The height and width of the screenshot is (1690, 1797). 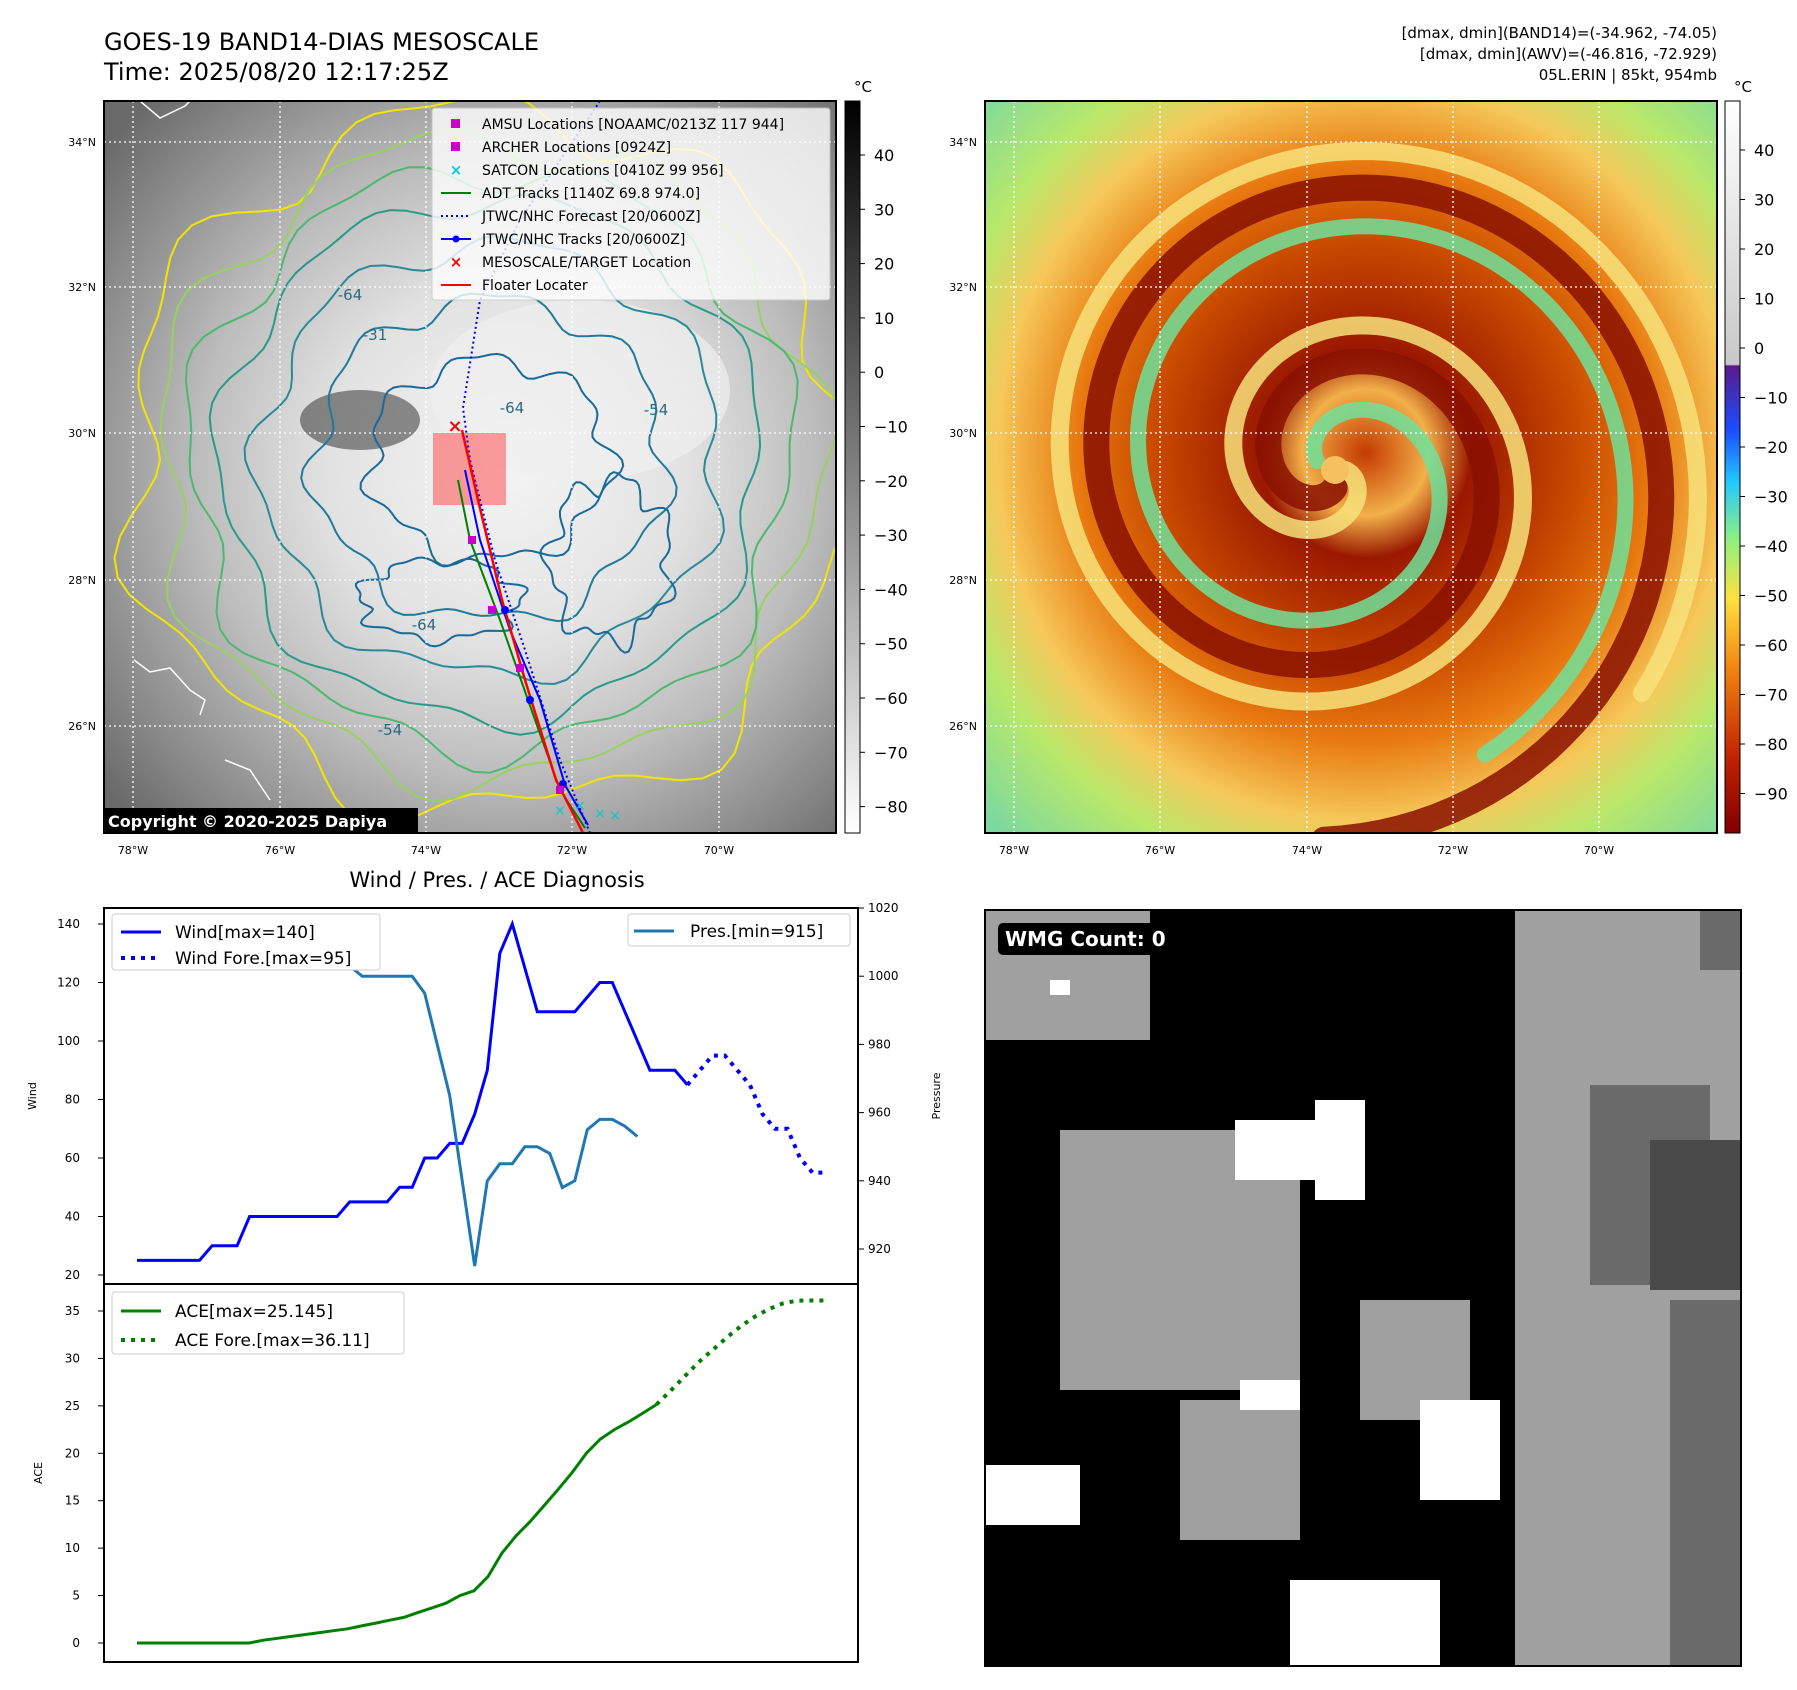 I want to click on storm-info: 05L.ERIN | 85kt, 954mb, so click(x=1628, y=75).